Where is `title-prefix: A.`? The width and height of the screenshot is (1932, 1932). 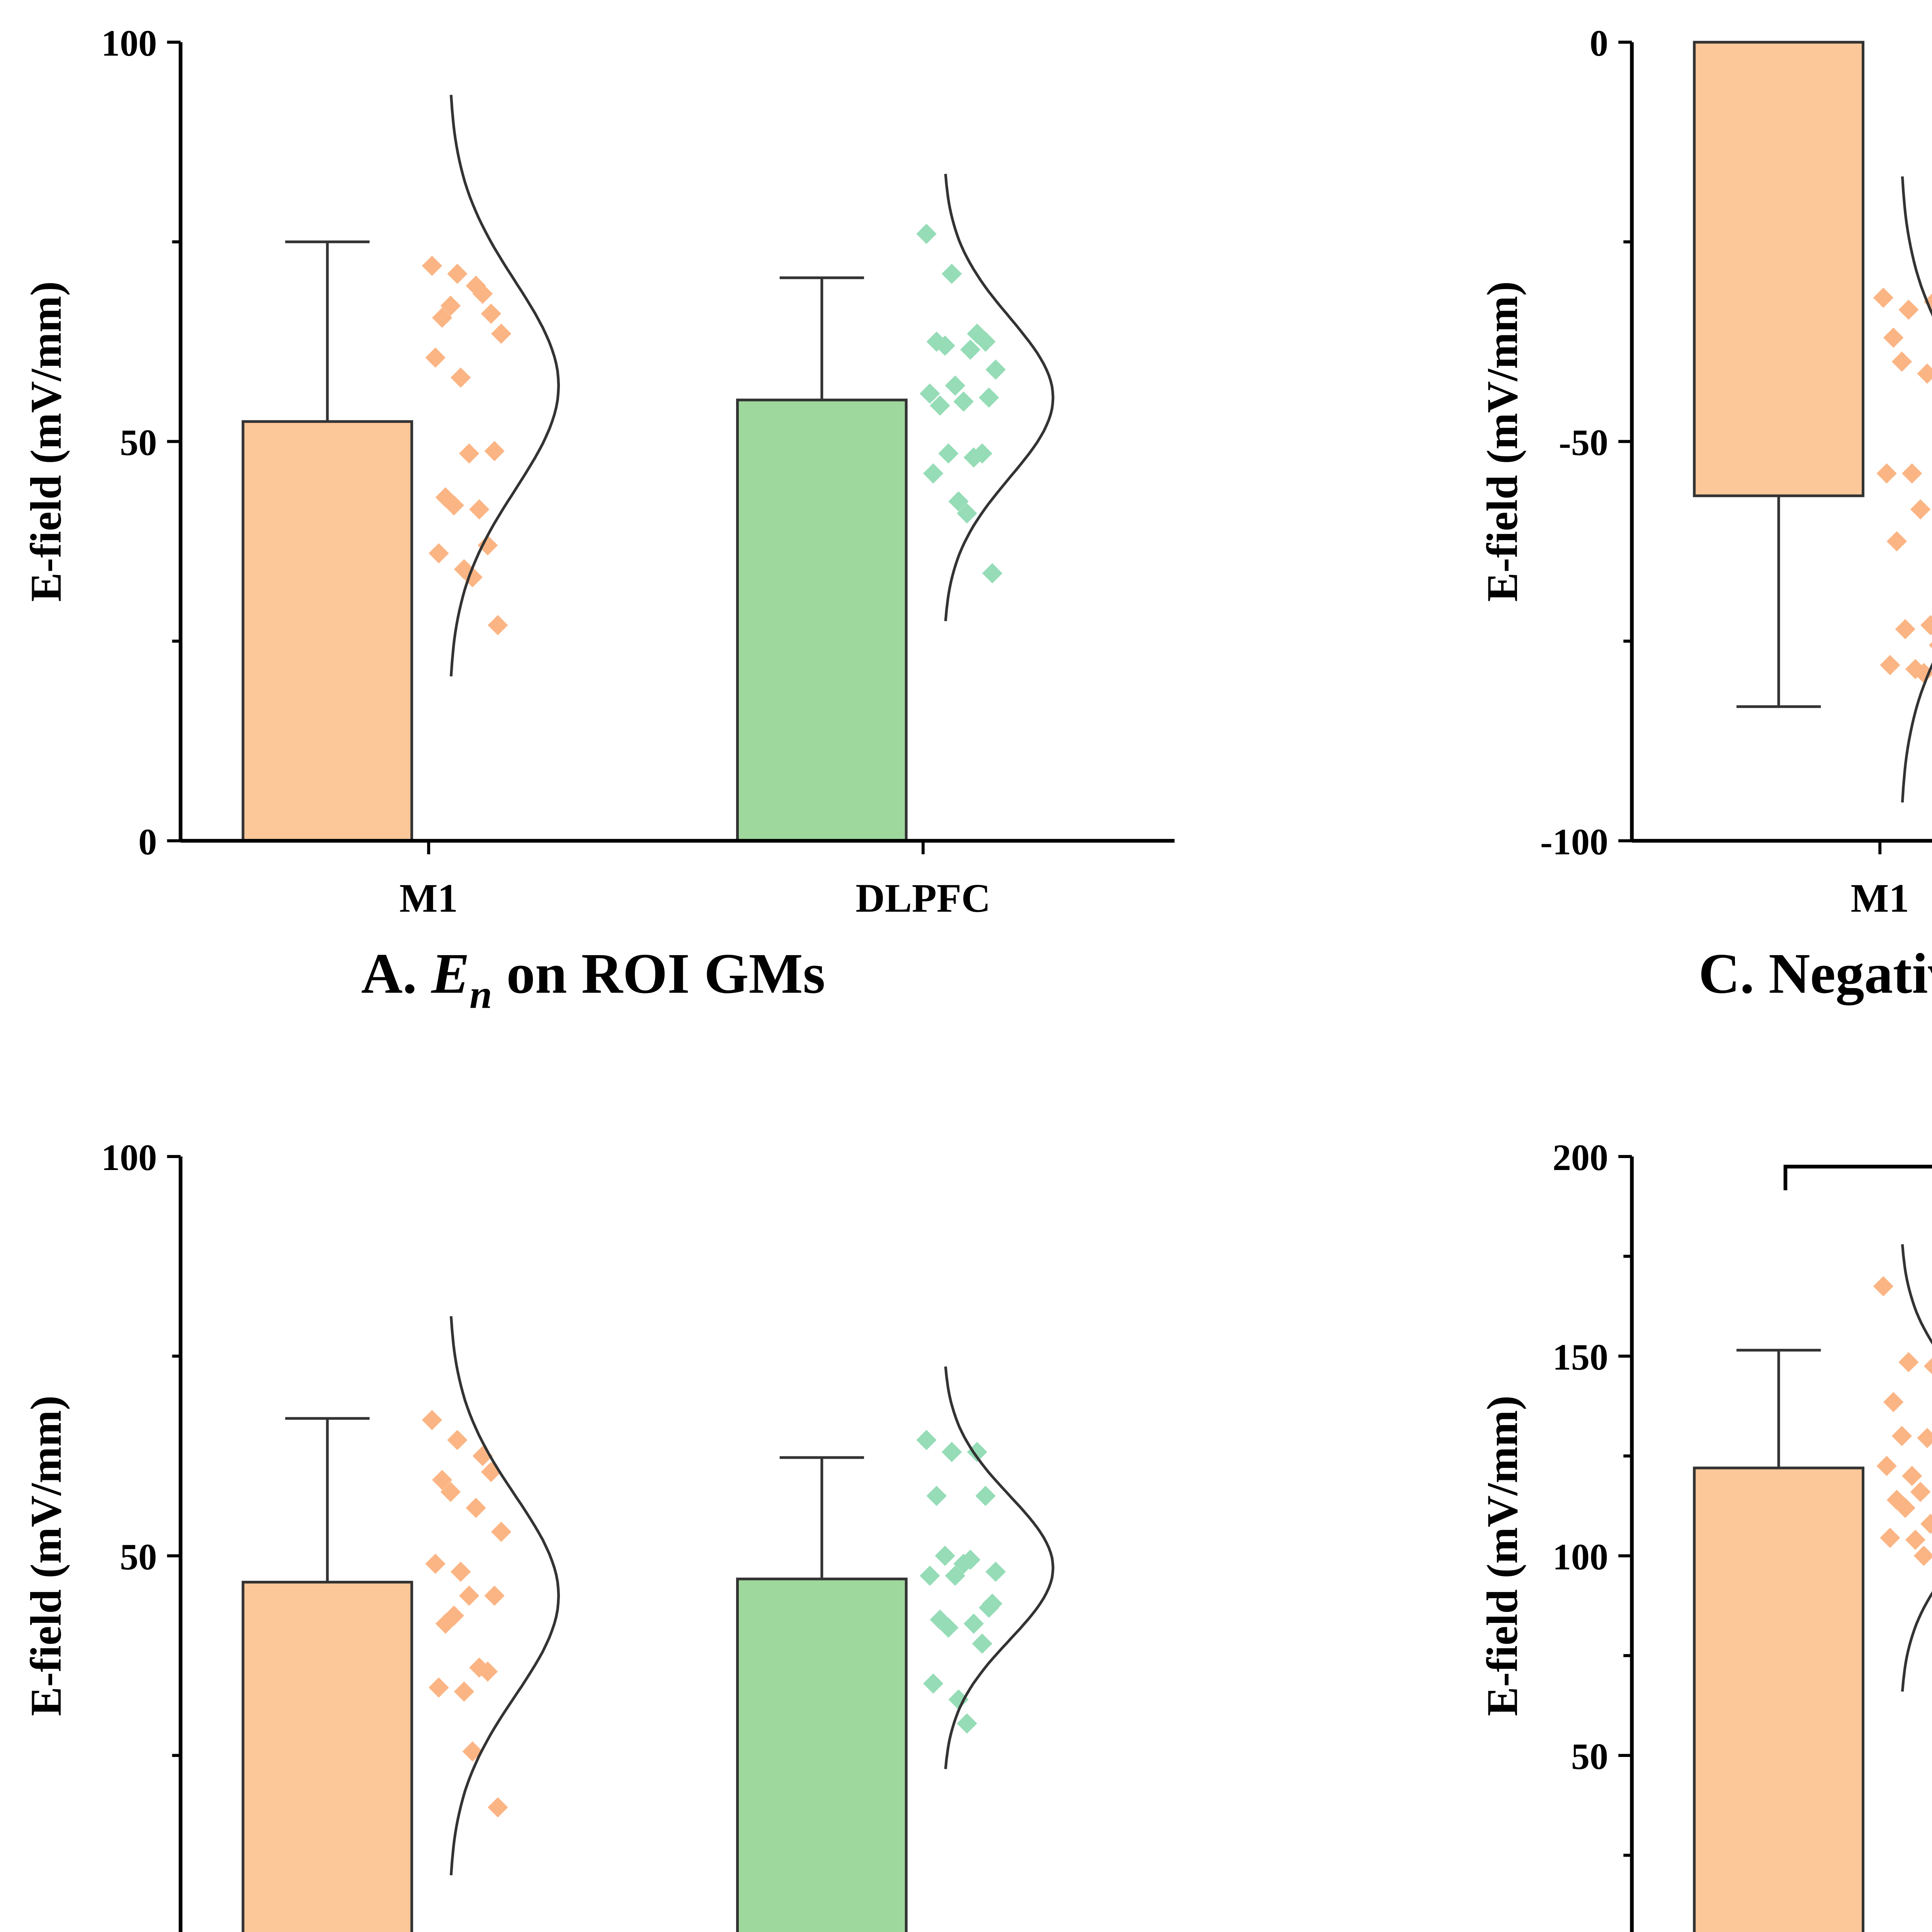 title-prefix: A. is located at coordinates (396, 974).